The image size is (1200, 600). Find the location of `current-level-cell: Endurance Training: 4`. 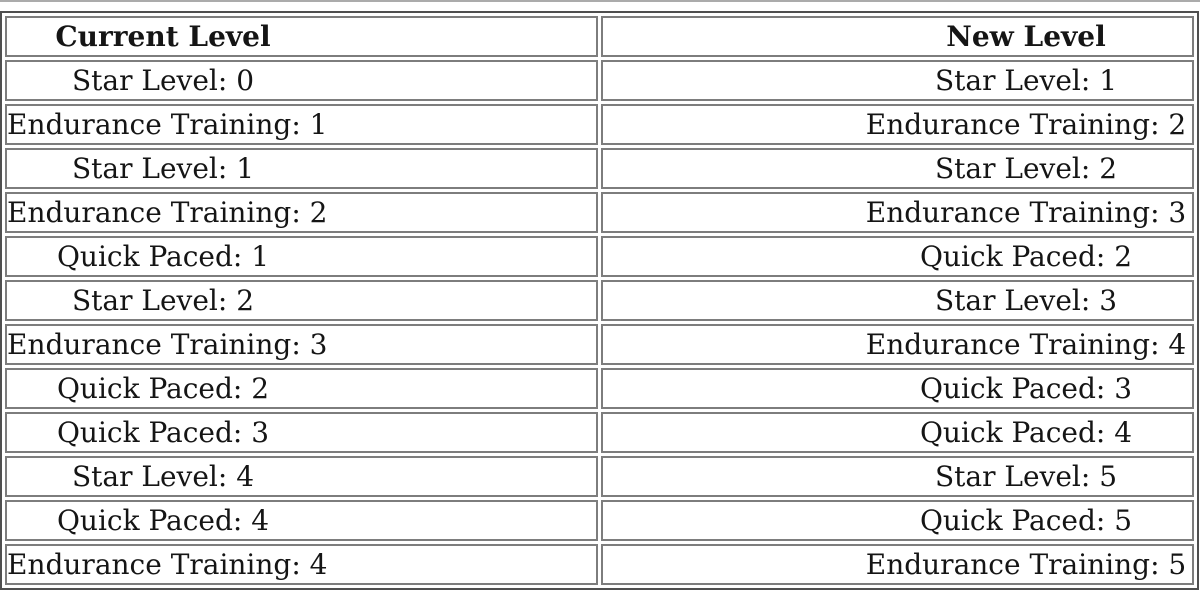

current-level-cell: Endurance Training: 4 is located at coordinates (301, 564).